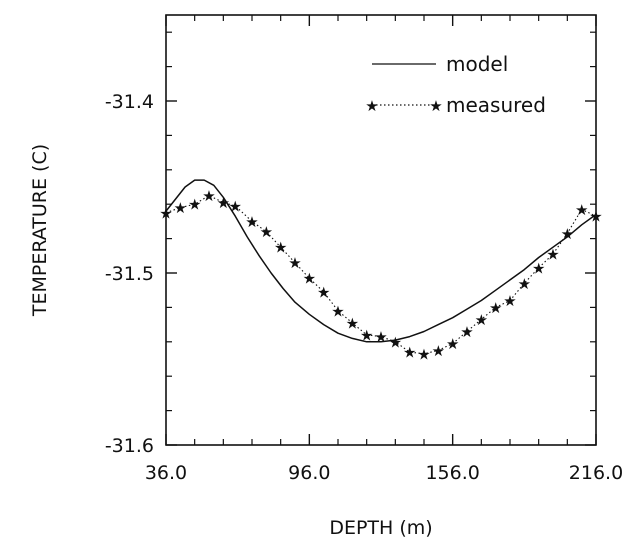  What do you see at coordinates (496, 105) in the screenshot?
I see `legend-measured-label: measured` at bounding box center [496, 105].